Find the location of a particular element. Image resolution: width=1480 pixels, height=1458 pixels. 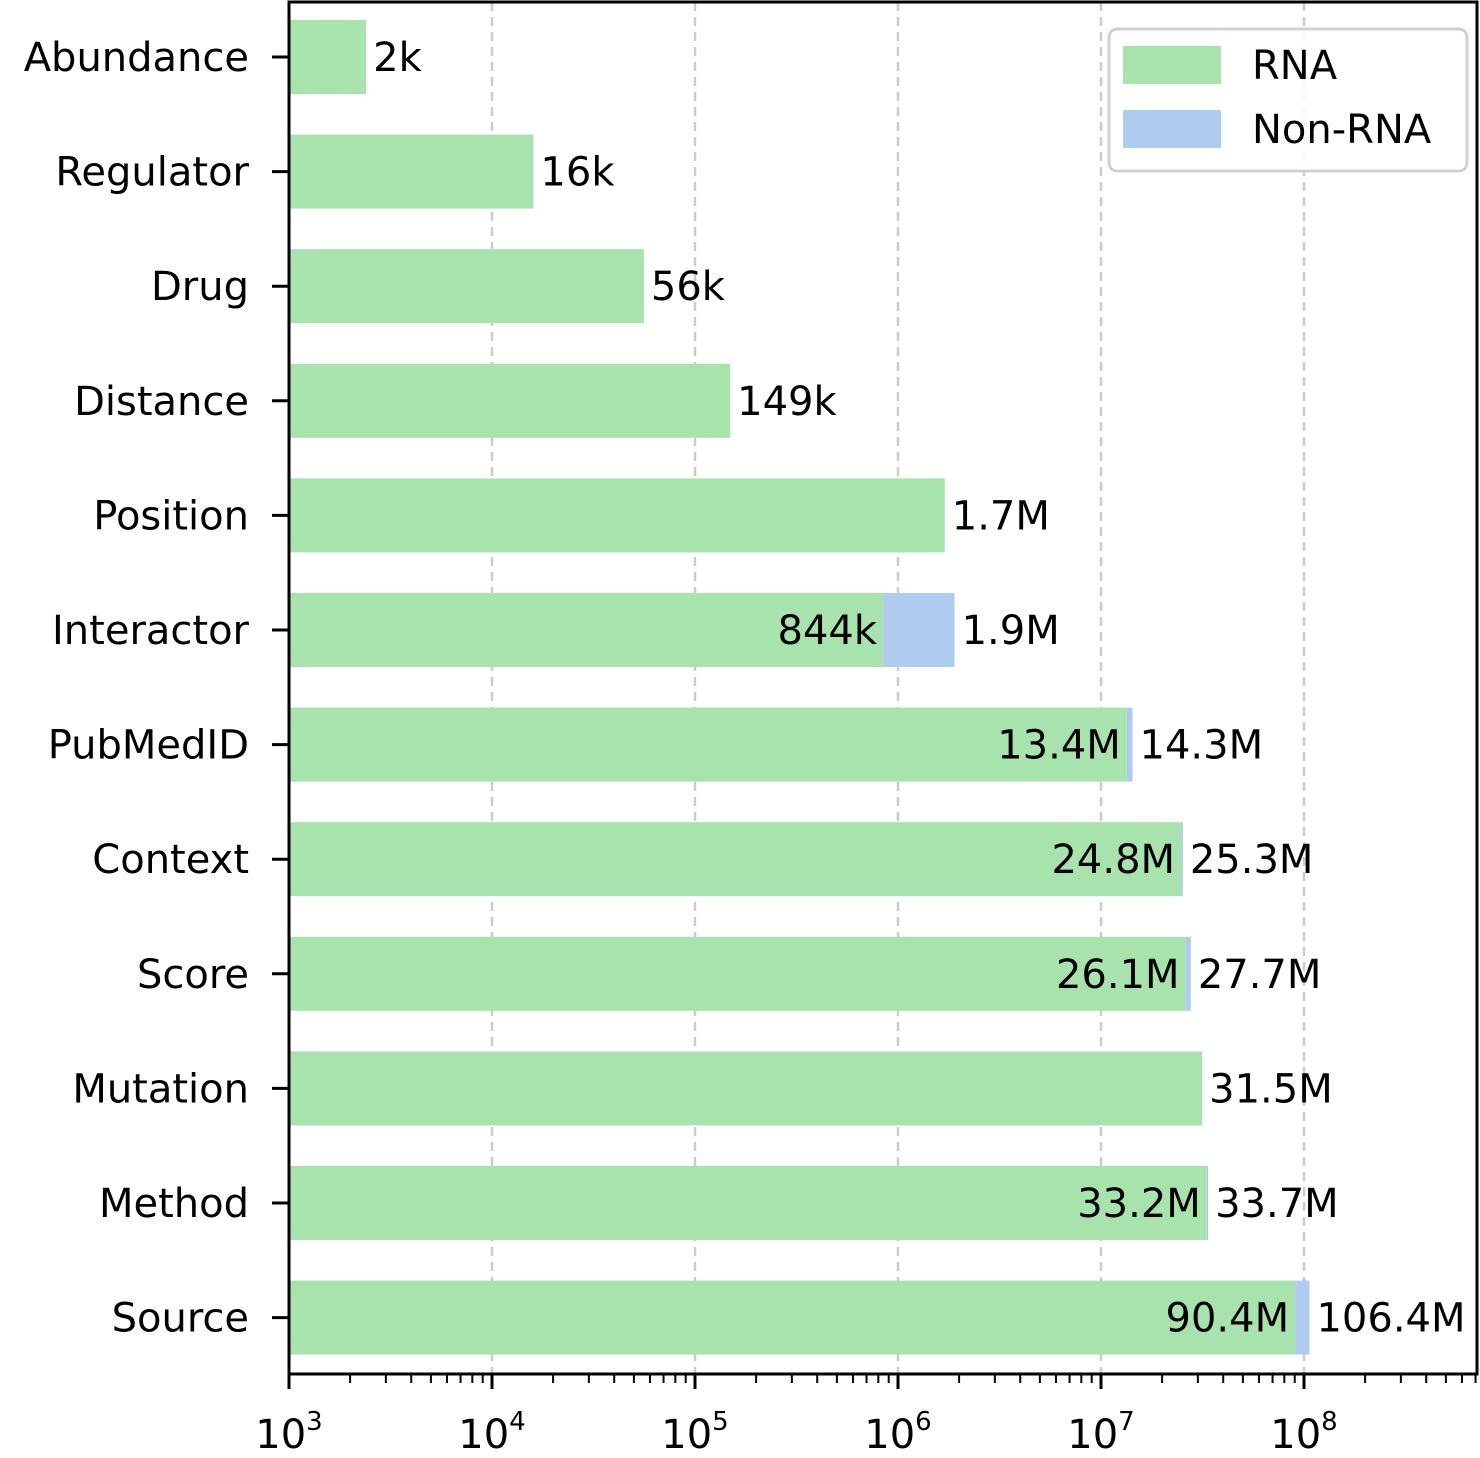

inner-label: 844k is located at coordinates (828, 631).